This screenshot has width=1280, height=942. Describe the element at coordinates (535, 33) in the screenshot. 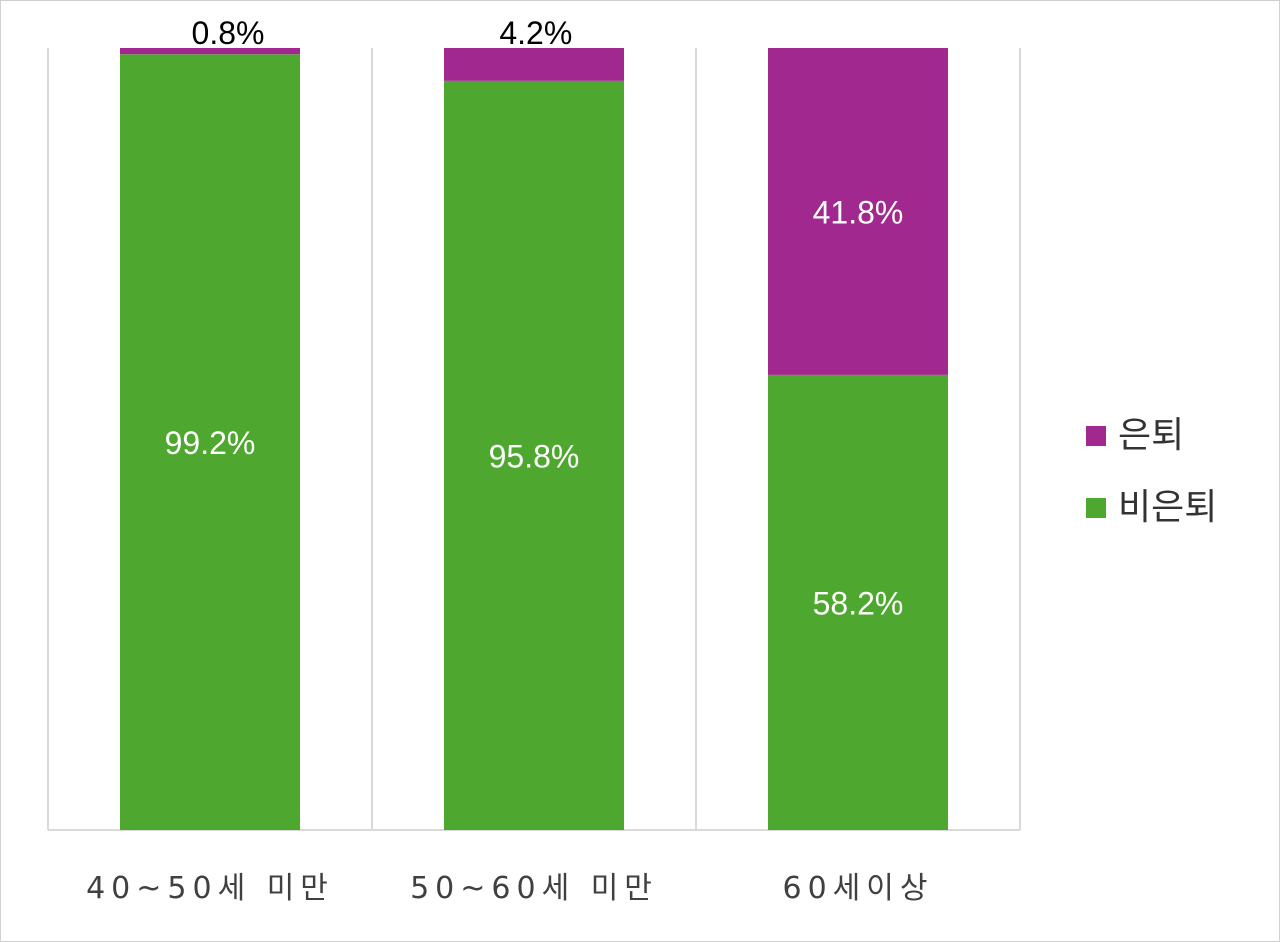

I see `data-label: 4.2%` at that location.